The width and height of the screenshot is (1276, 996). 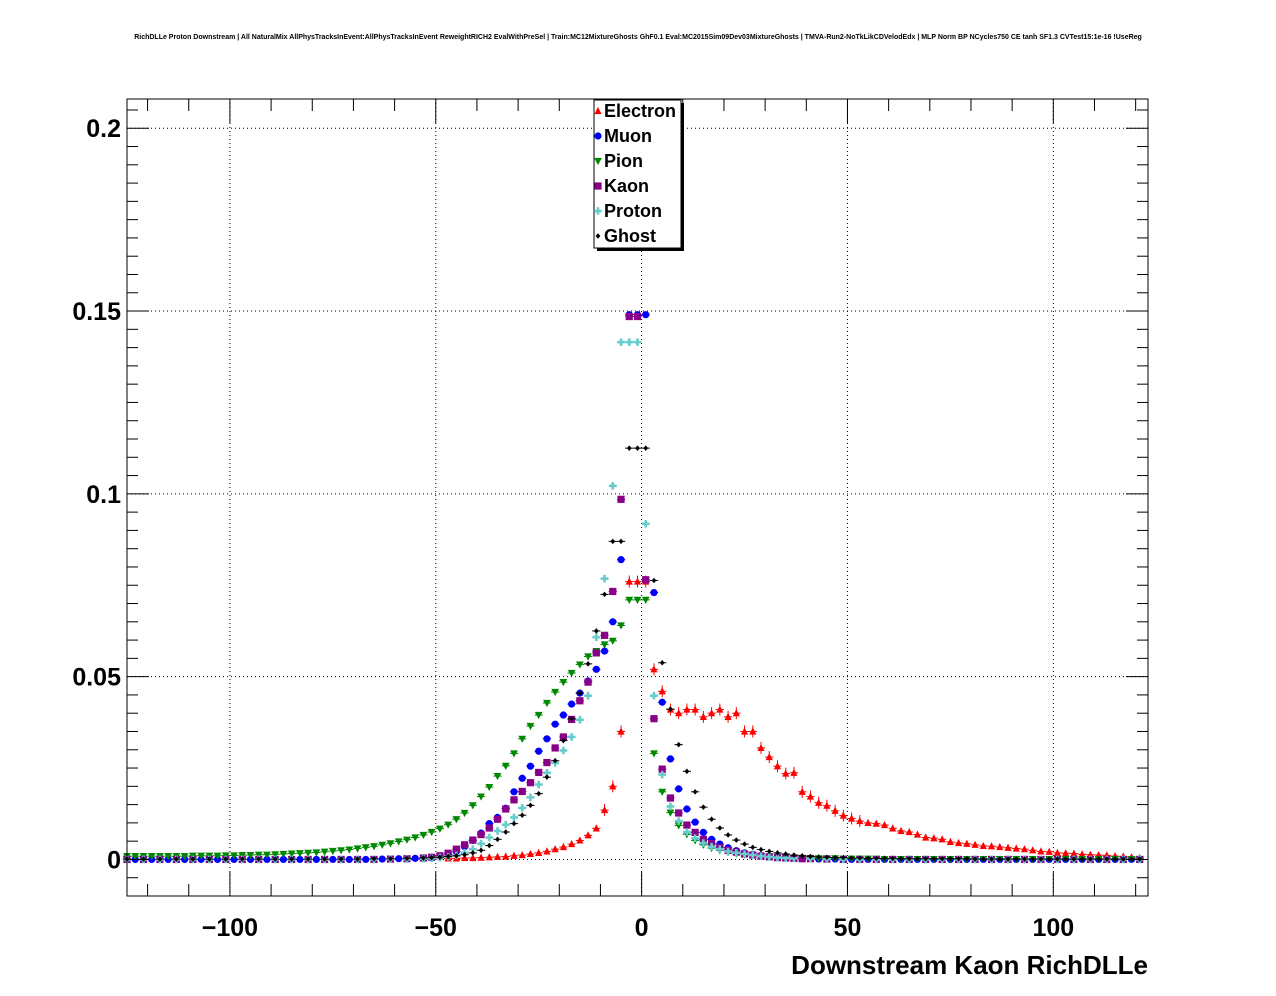 What do you see at coordinates (642, 928) in the screenshot?
I see `x-tick-label: 0` at bounding box center [642, 928].